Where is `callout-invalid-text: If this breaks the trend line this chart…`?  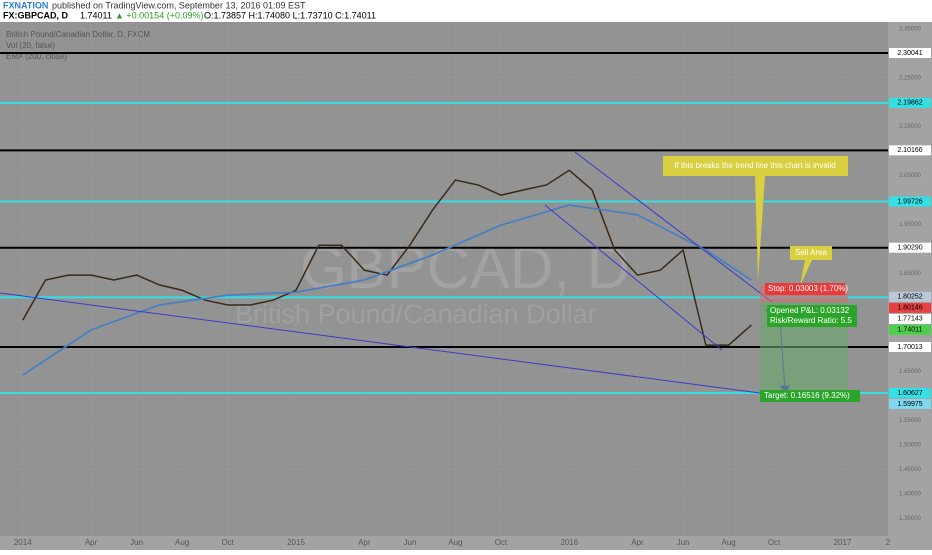 callout-invalid-text: If this breaks the trend line this chart… is located at coordinates (754, 165).